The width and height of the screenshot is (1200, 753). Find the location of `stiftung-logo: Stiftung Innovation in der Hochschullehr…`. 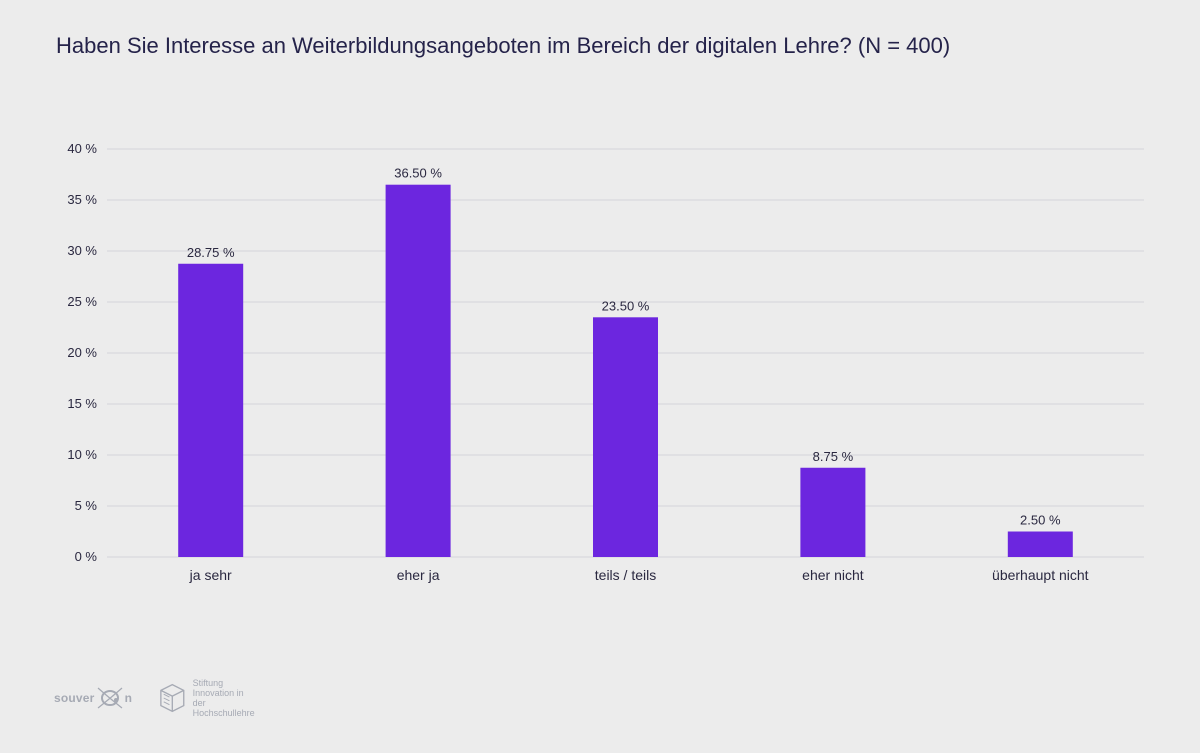

stiftung-logo: Stiftung Innovation in der Hochschullehr… is located at coordinates (207, 698).